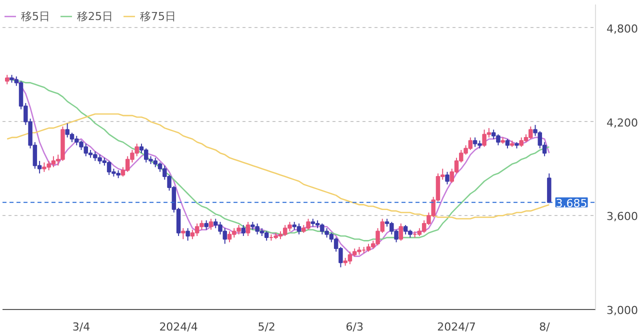 Image resolution: width=640 pixels, height=336 pixels. I want to click on y-tick-label: 4,800, so click(622, 29).